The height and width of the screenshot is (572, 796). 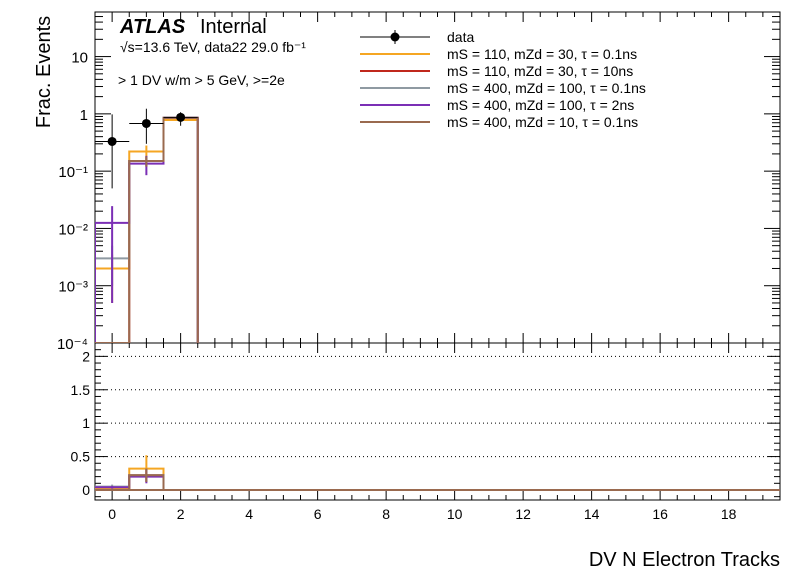 I want to click on status-label: Internal, so click(x=233, y=27).